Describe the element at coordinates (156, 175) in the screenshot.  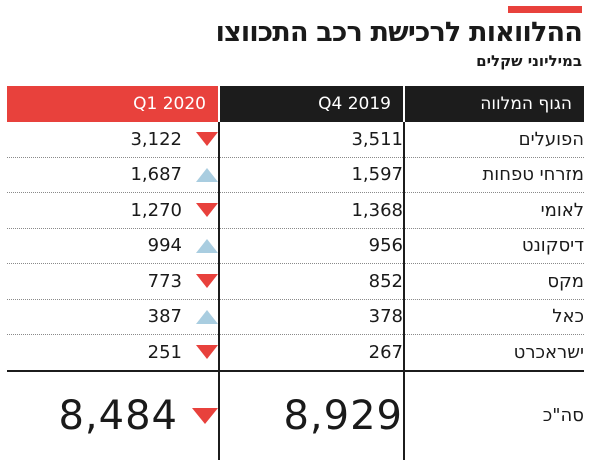
I see `q1-2020-value: 1,687` at that location.